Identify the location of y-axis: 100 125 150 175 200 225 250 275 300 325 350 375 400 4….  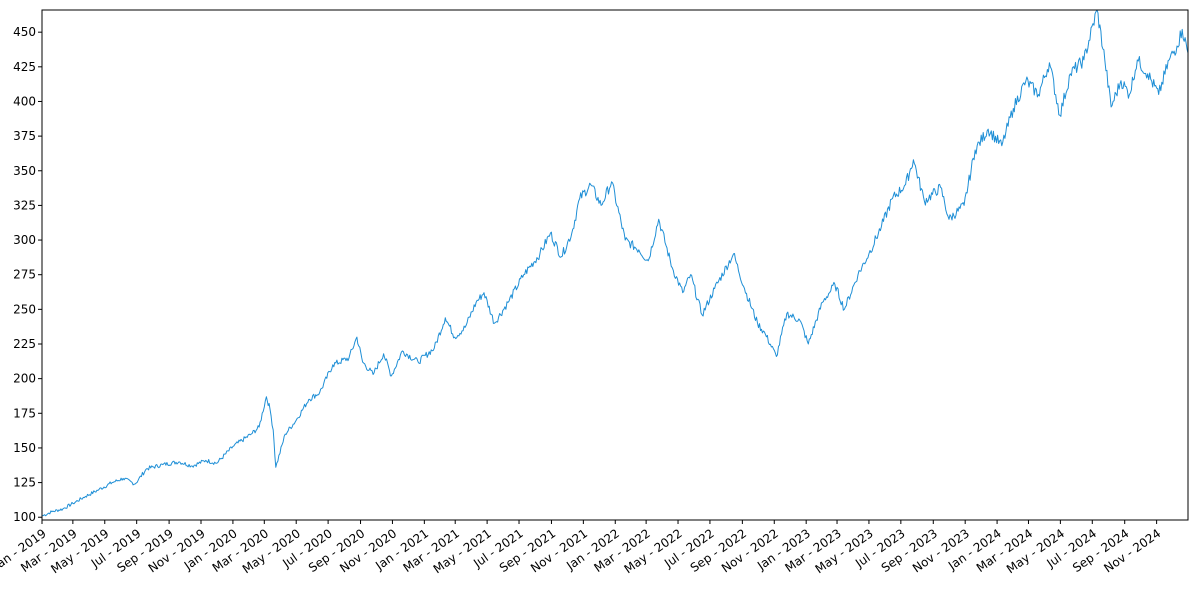
(27, 274).